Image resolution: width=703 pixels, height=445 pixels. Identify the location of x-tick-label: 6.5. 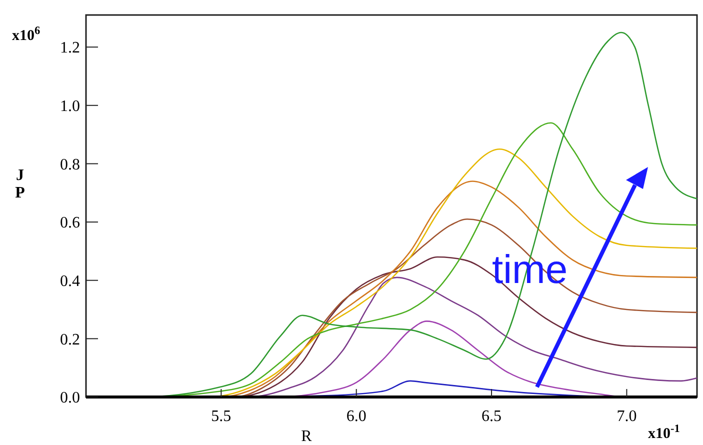
(492, 416).